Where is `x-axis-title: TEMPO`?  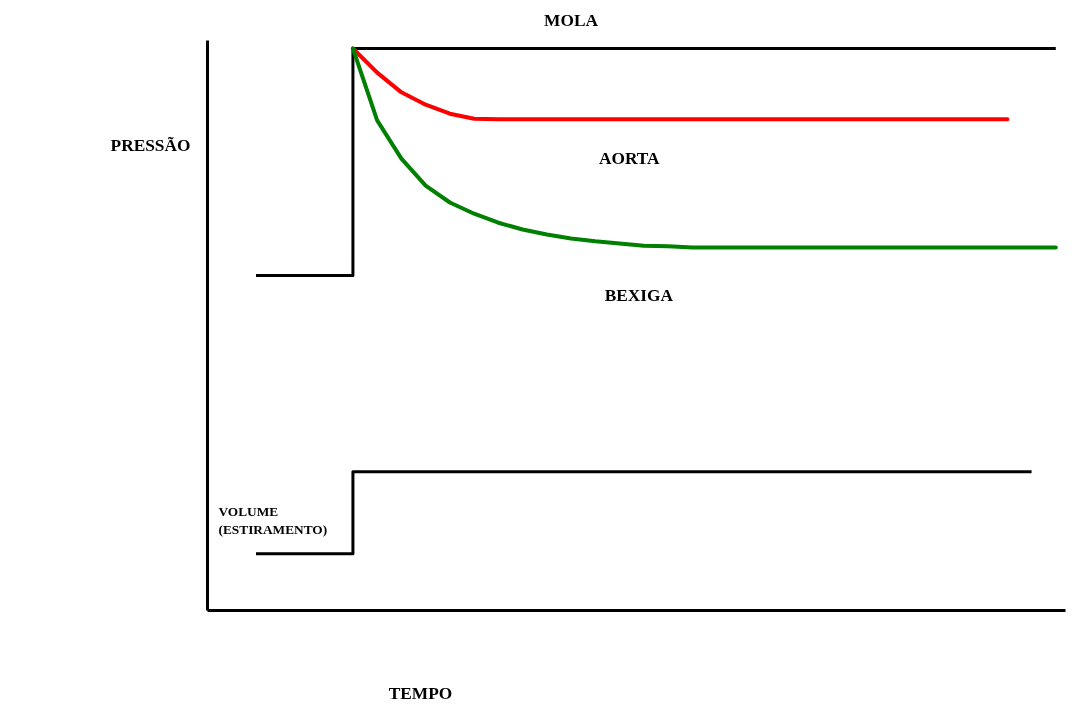 x-axis-title: TEMPO is located at coordinates (420, 693).